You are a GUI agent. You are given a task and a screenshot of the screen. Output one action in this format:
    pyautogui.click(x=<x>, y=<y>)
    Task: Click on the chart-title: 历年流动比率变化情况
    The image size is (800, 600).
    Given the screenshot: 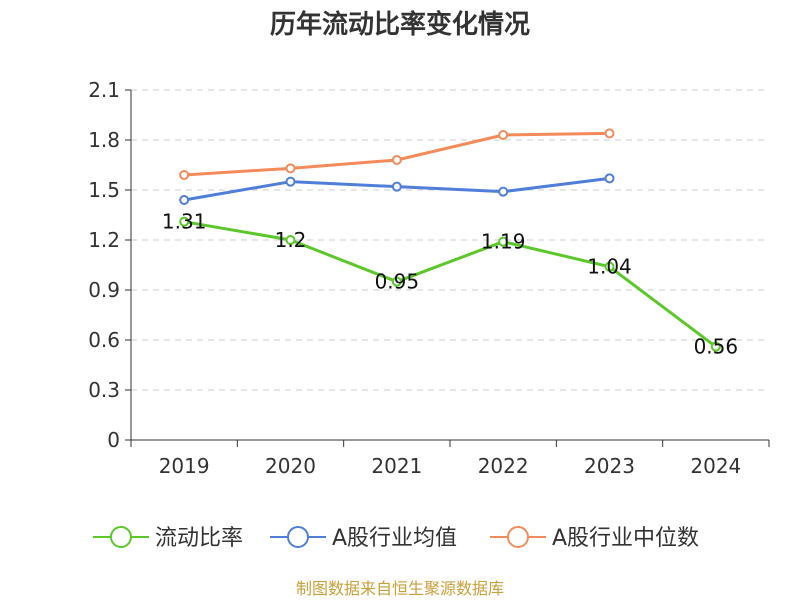 What is the action you would take?
    pyautogui.click(x=400, y=24)
    